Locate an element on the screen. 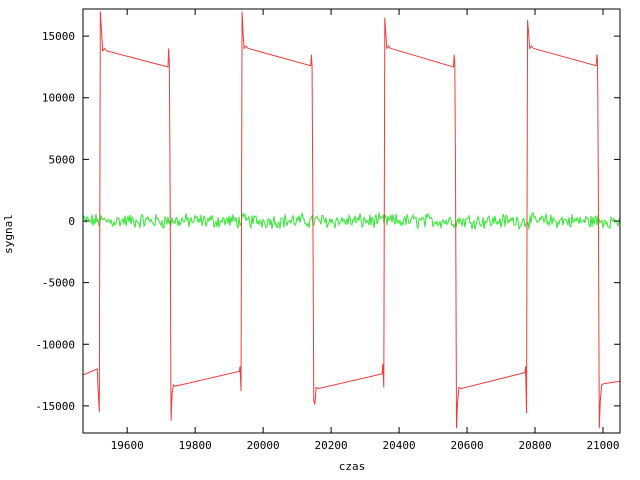  x-tick-label: 21000 is located at coordinates (602, 445).